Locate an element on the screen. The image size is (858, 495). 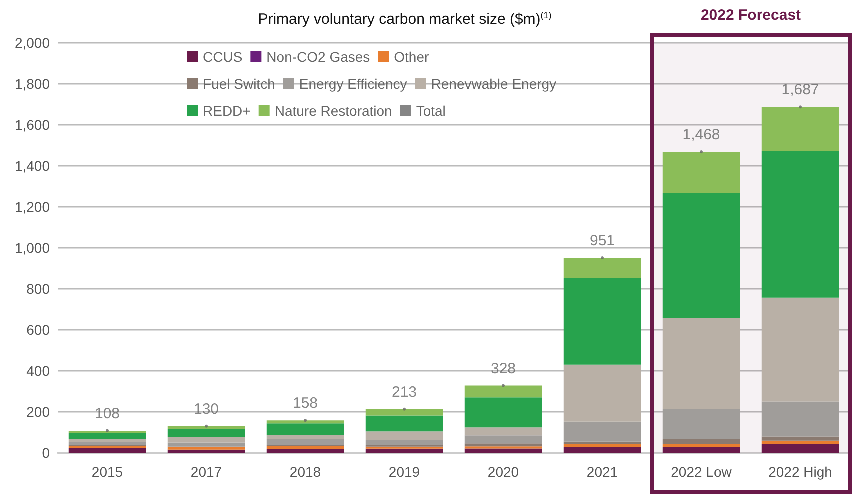
x-tick-label: 2020 is located at coordinates (504, 472).